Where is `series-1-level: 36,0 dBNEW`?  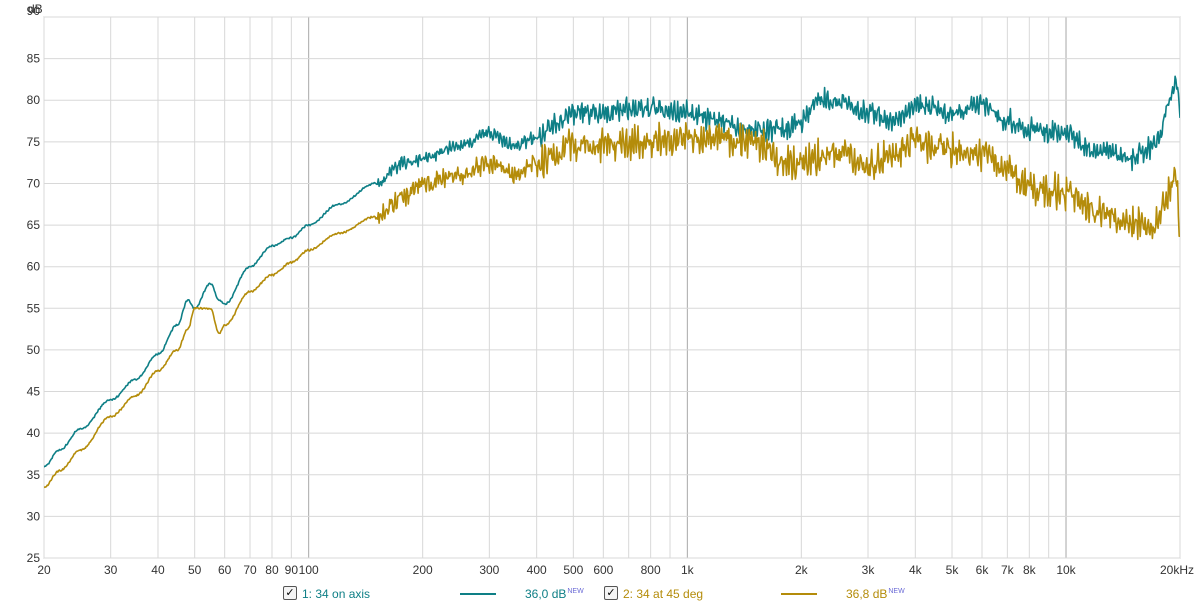
series-1-level: 36,0 dBNEW is located at coordinates (554, 594).